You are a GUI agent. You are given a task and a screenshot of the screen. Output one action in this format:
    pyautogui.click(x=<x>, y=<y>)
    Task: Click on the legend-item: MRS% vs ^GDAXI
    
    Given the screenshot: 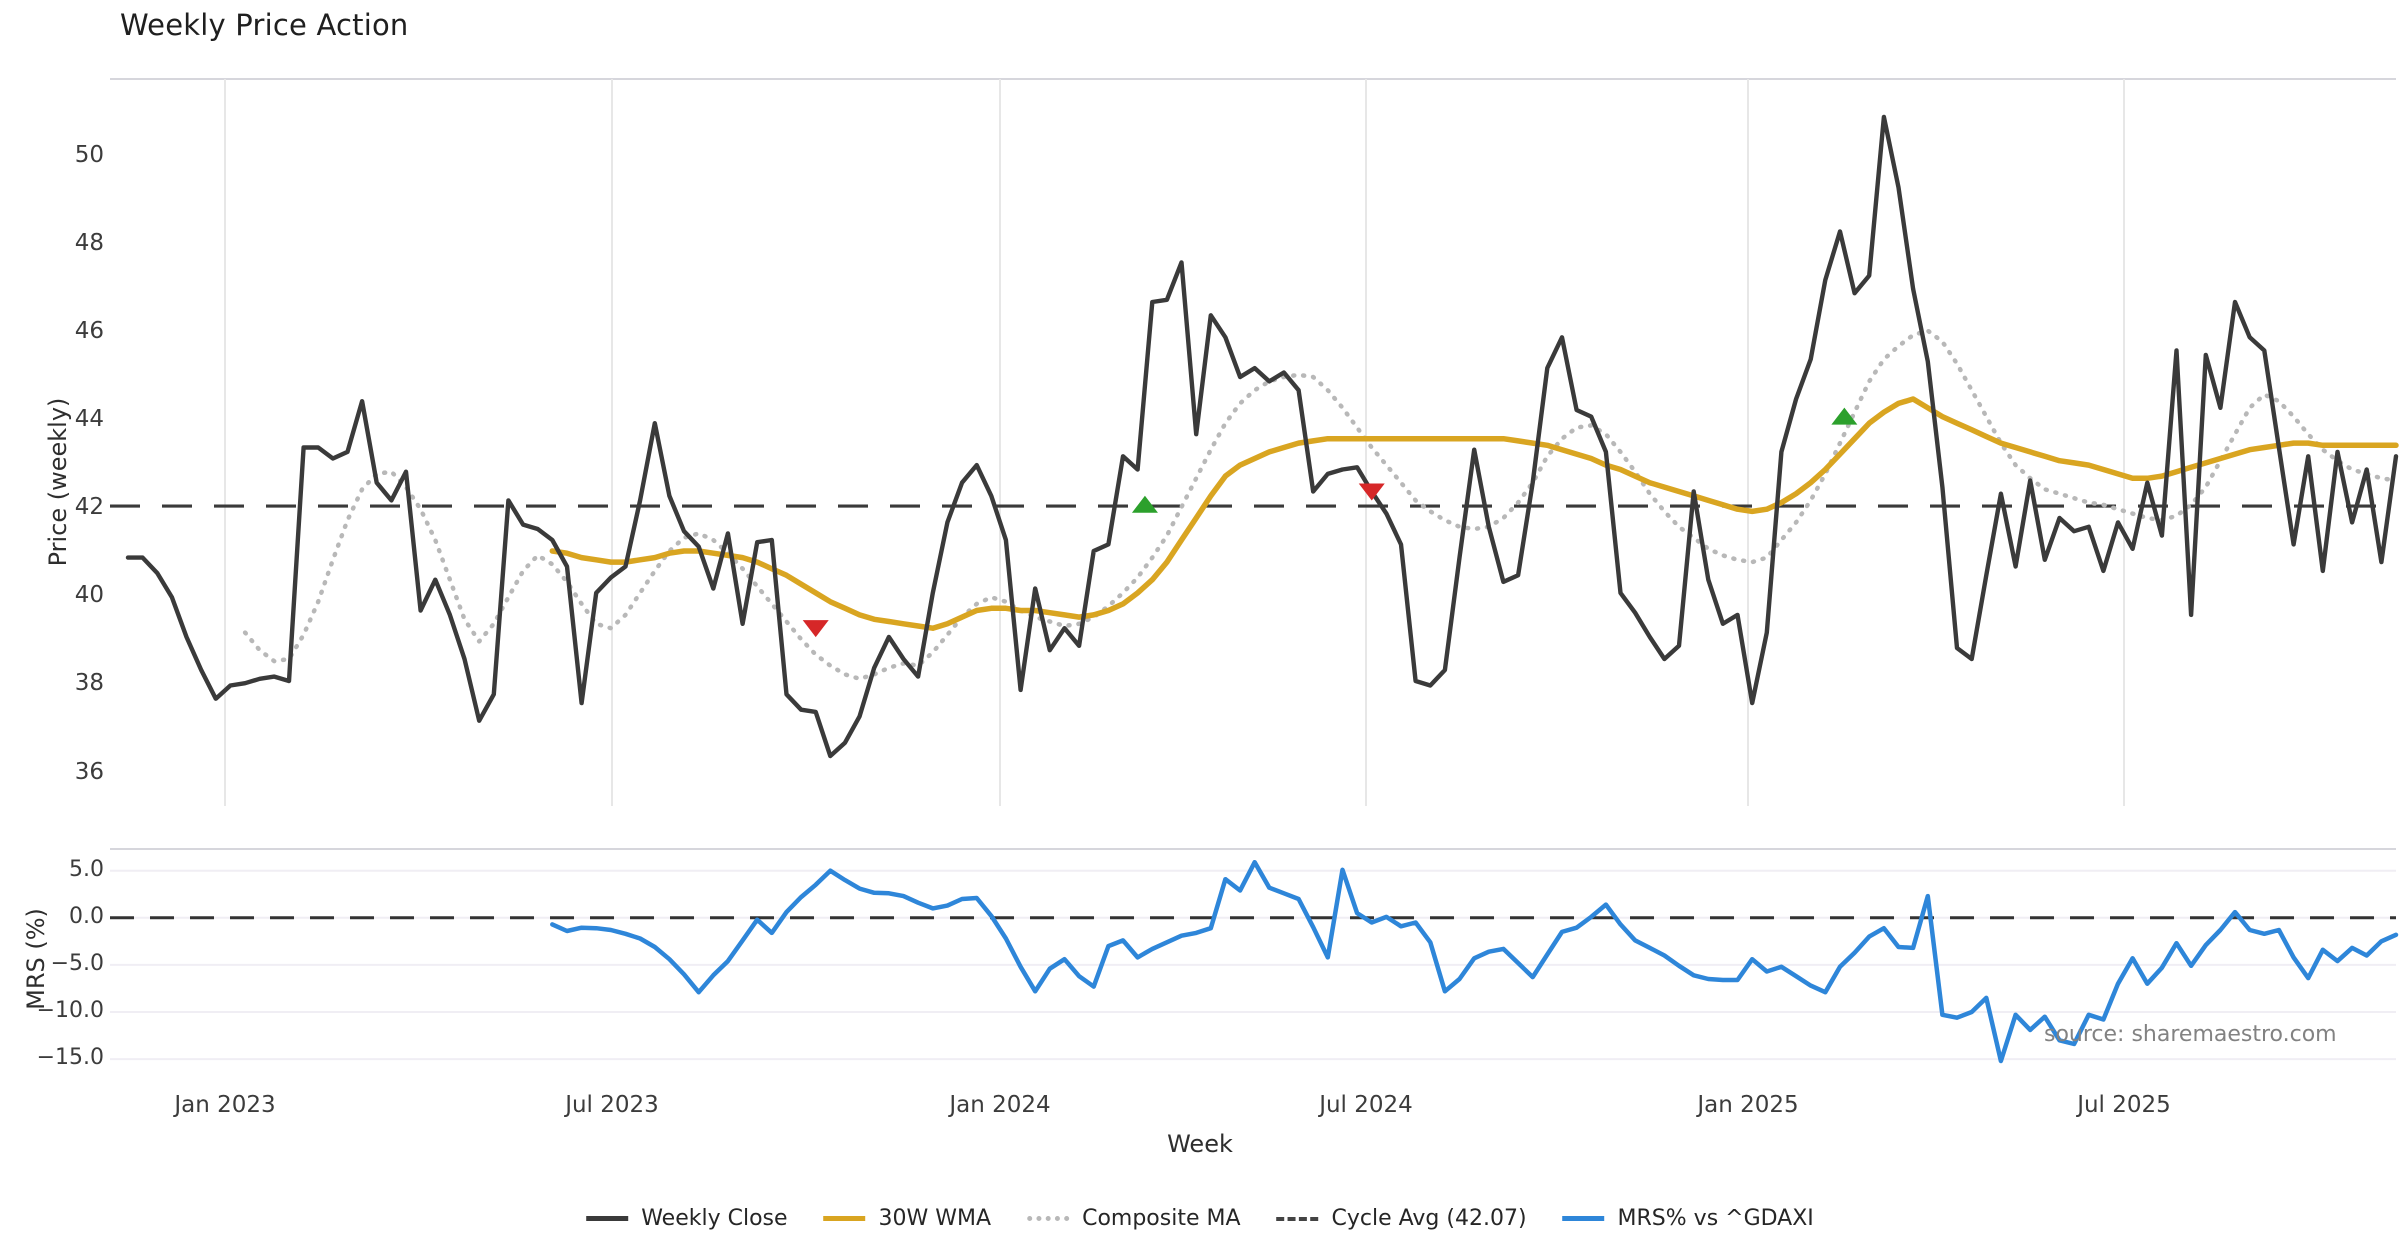 What is the action you would take?
    pyautogui.click(x=1688, y=1218)
    